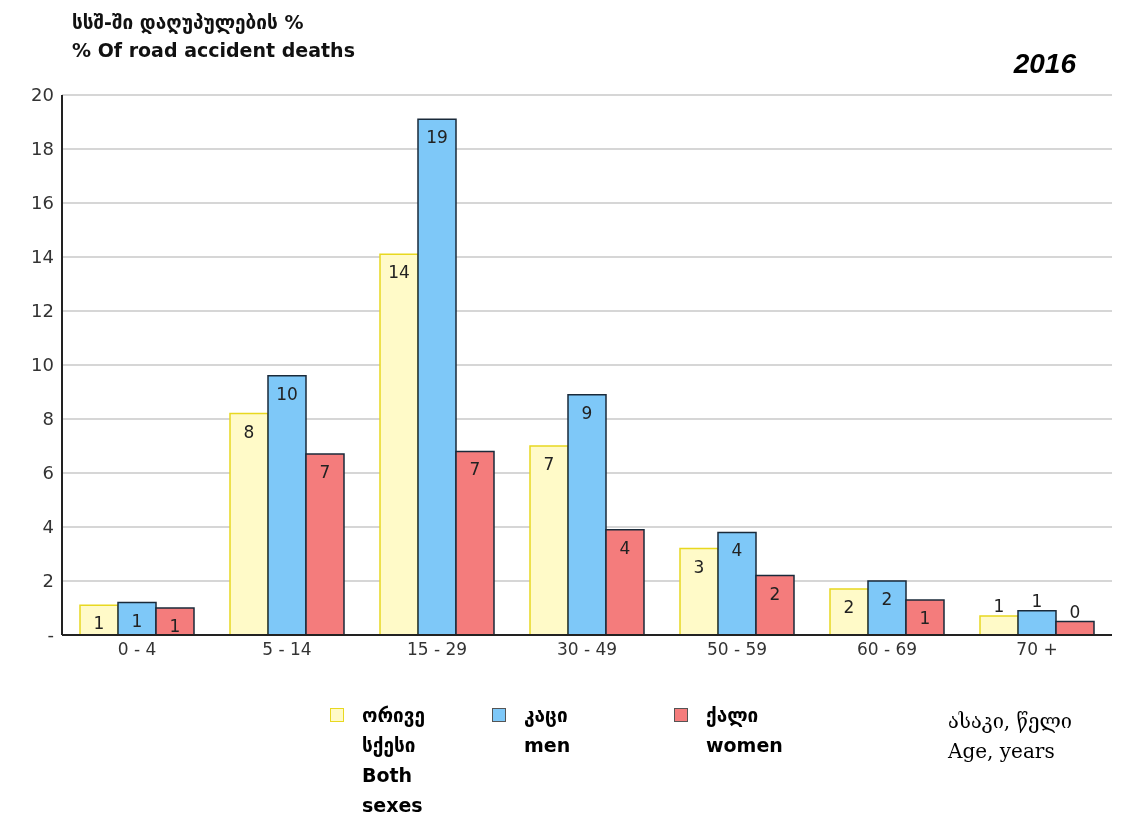 This screenshot has height=826, width=1126. I want to click on data-label: 14, so click(399, 272).